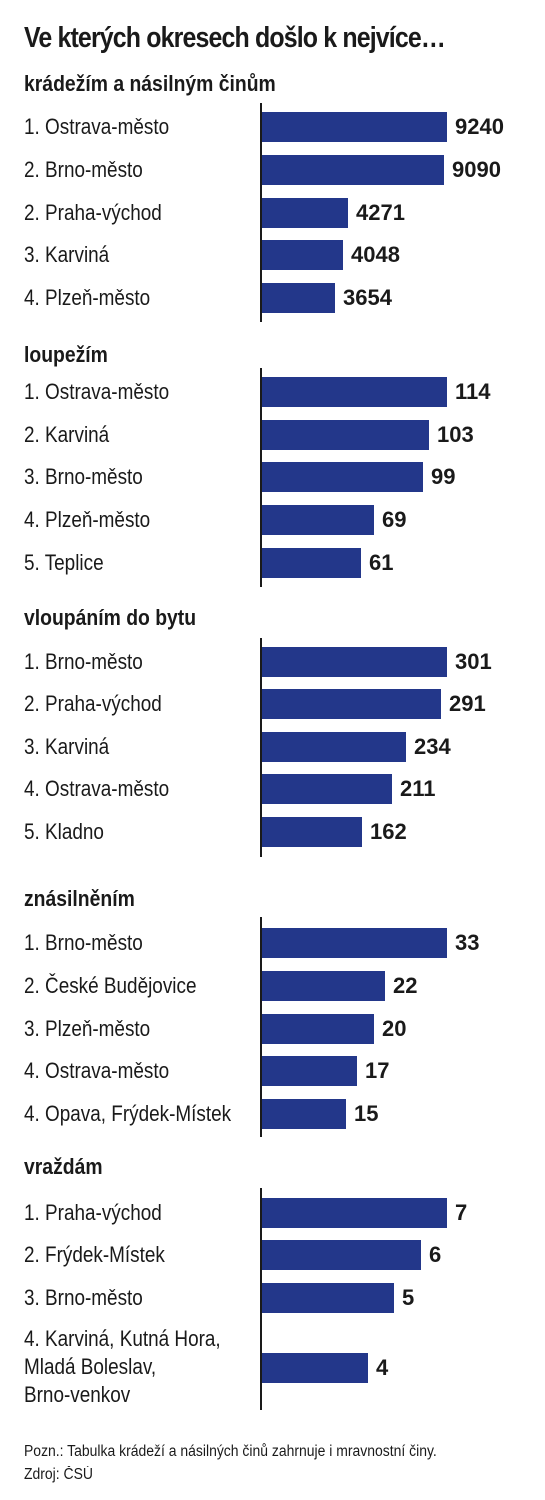 The width and height of the screenshot is (545, 1500). What do you see at coordinates (476, 169) in the screenshot?
I see `value-label: 9090` at bounding box center [476, 169].